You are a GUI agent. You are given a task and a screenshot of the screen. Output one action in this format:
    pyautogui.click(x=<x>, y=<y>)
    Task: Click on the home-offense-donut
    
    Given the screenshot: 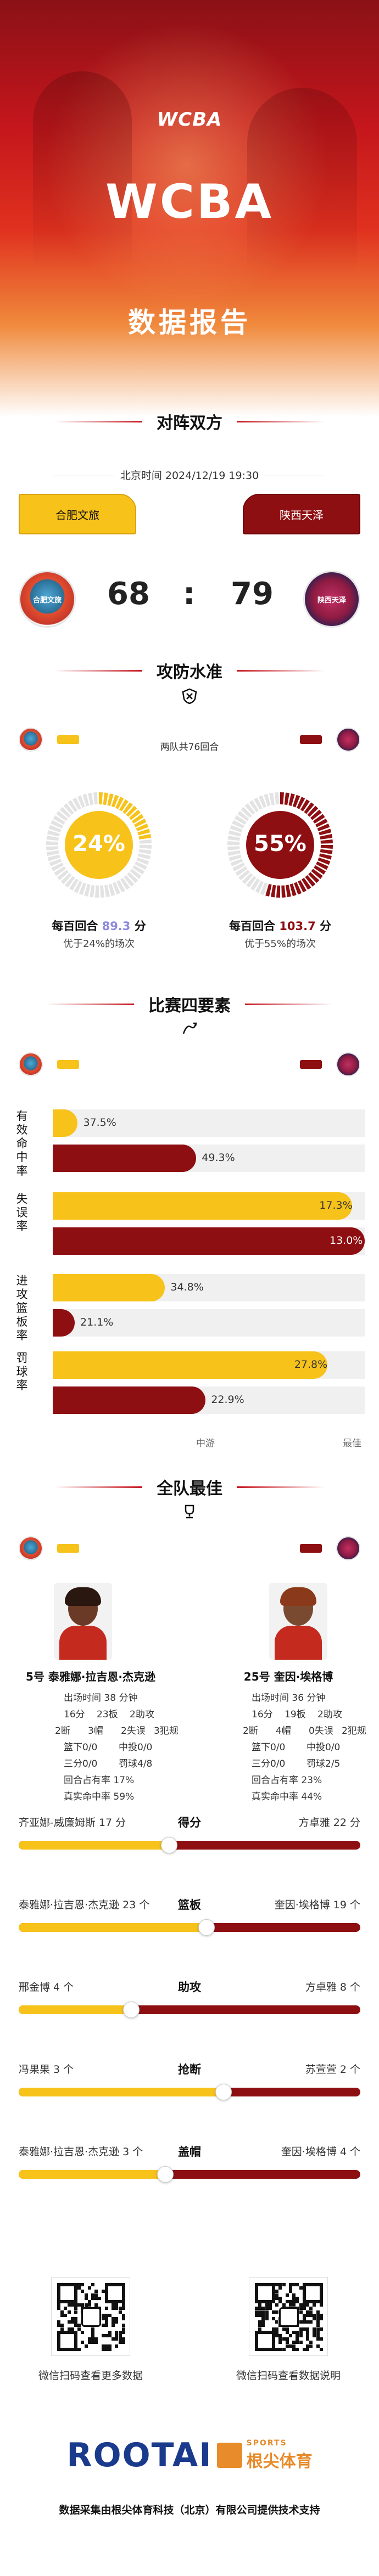 What is the action you would take?
    pyautogui.click(x=99, y=845)
    